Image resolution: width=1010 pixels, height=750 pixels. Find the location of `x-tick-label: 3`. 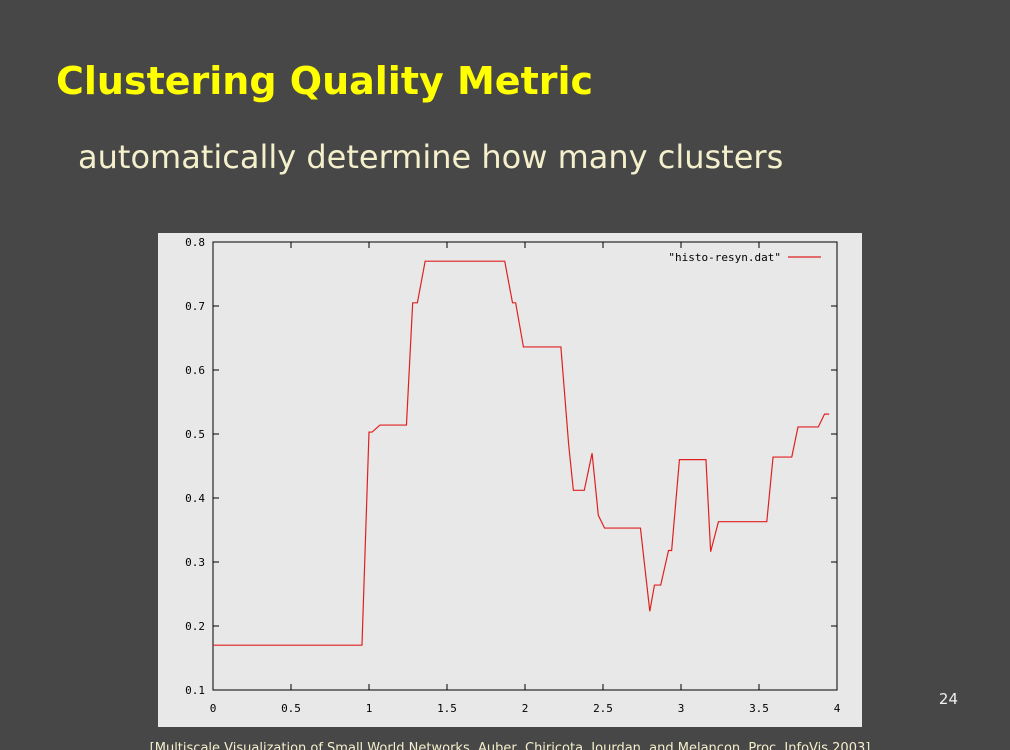

x-tick-label: 3 is located at coordinates (681, 708).